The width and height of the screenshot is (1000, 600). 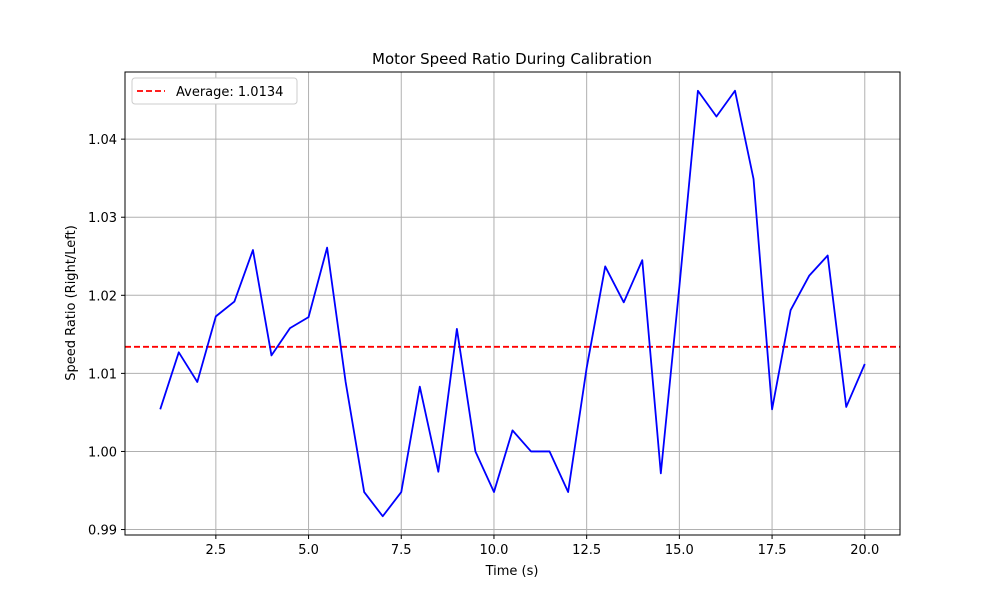 What do you see at coordinates (102, 218) in the screenshot?
I see `y-tick-label: 1.03` at bounding box center [102, 218].